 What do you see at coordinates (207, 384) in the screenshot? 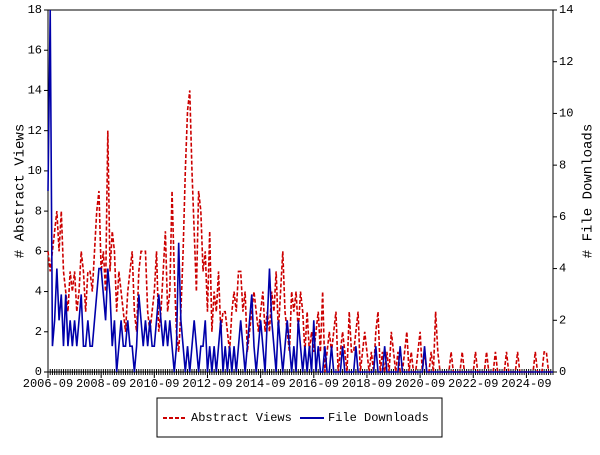
I see `x-tick-label: 2012-09` at bounding box center [207, 384].